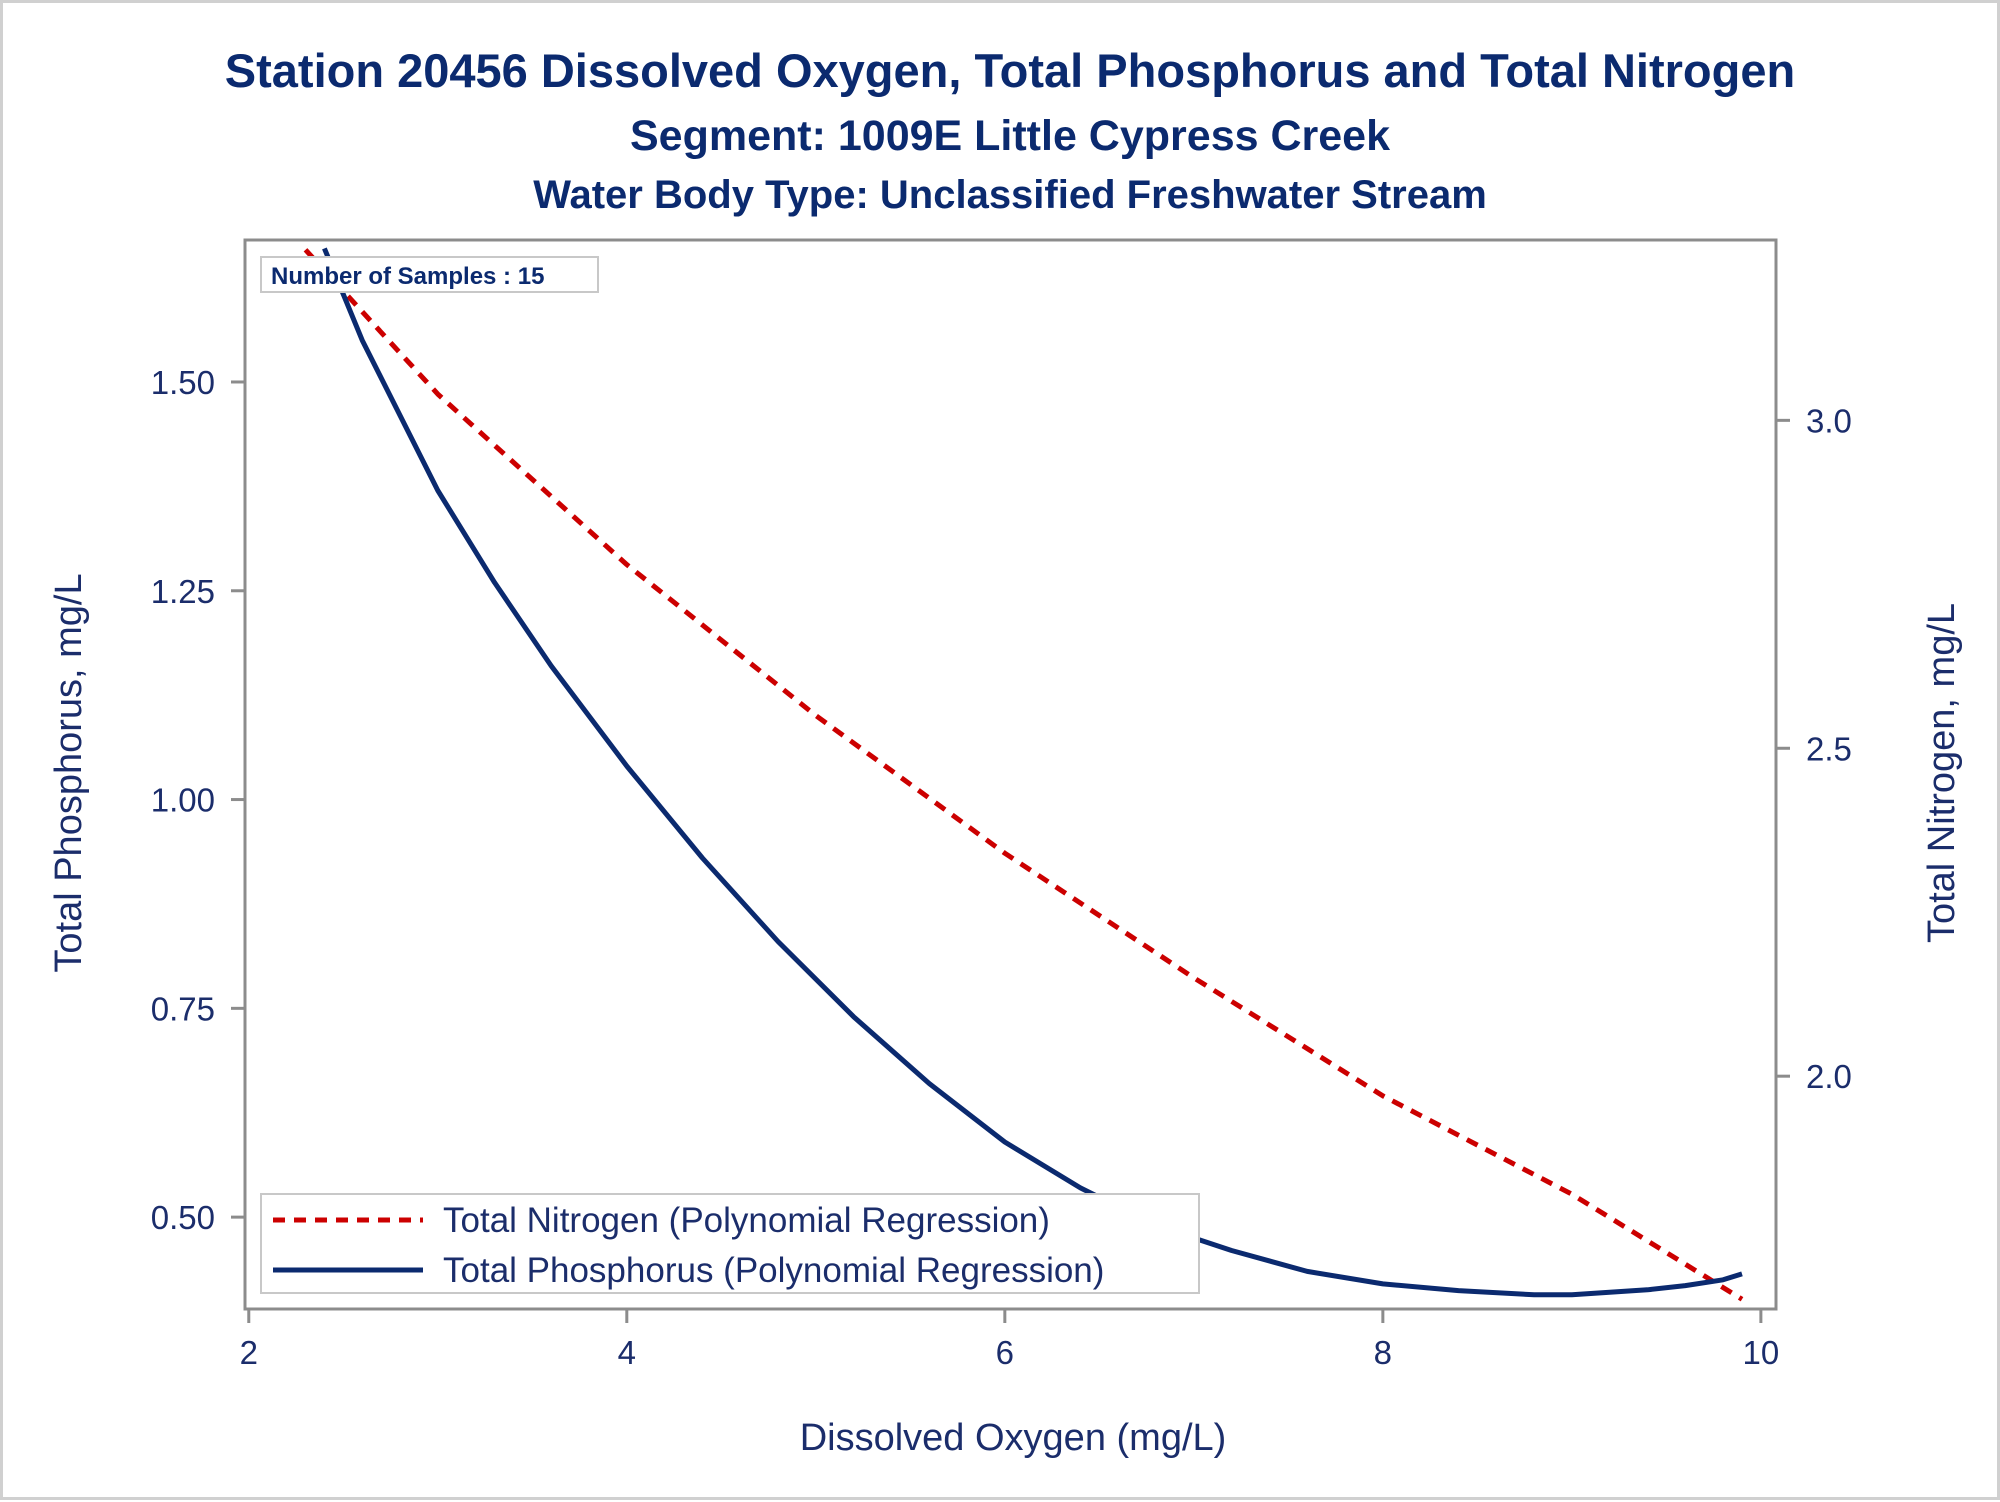  What do you see at coordinates (1829, 1076) in the screenshot?
I see `y-right-tick-label-0: 2.0` at bounding box center [1829, 1076].